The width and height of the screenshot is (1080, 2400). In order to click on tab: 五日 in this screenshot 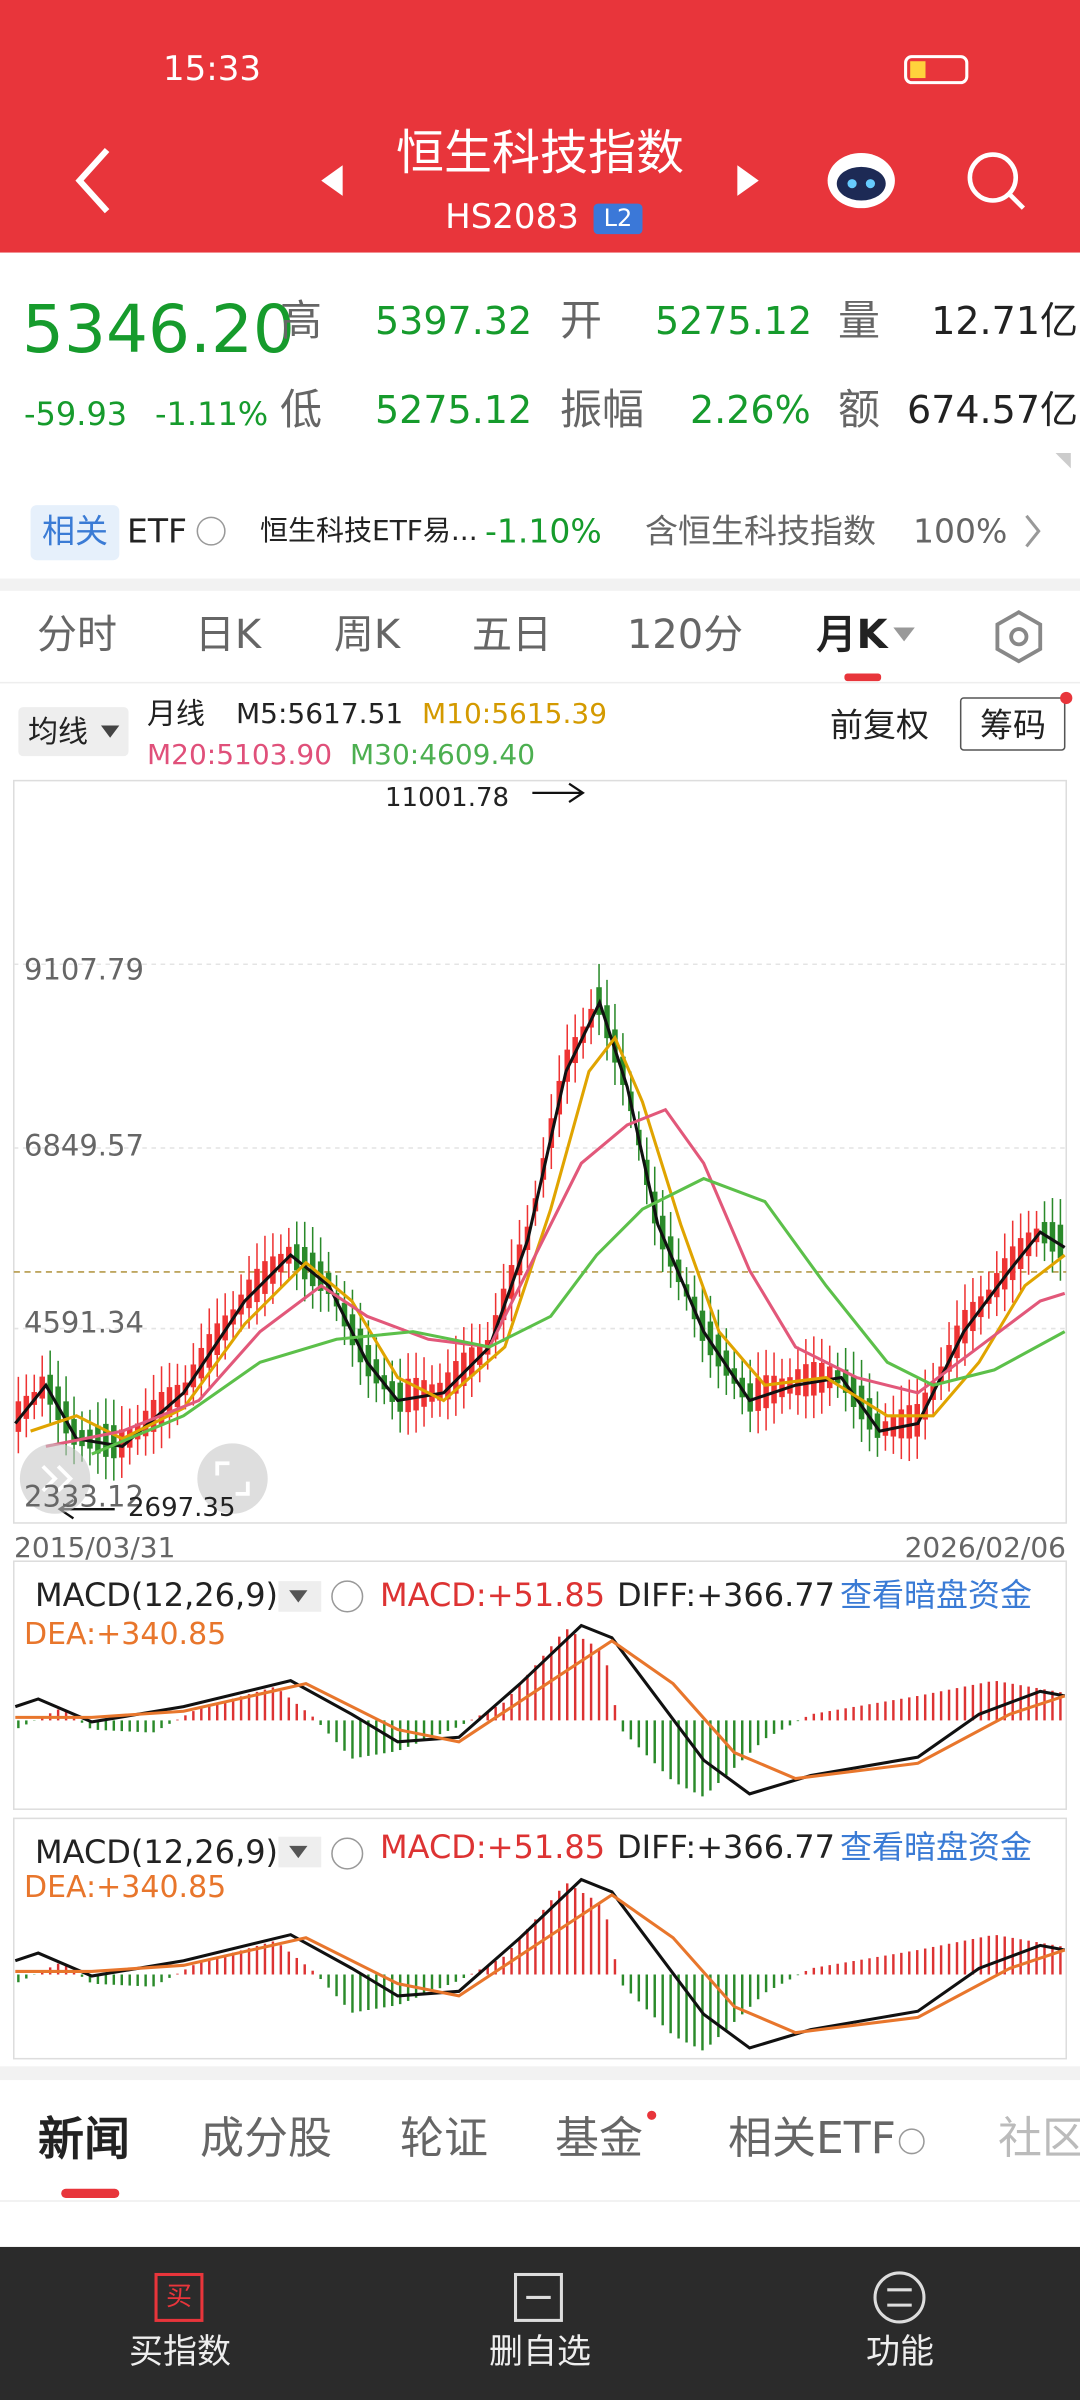, I will do `click(512, 635)`.